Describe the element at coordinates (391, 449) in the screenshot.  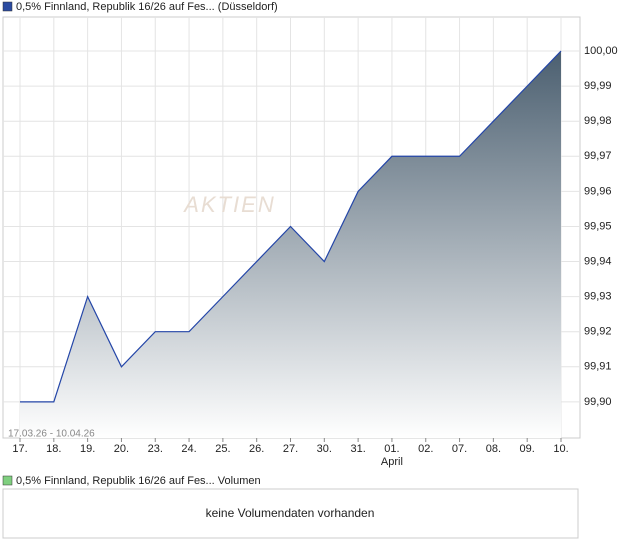
I see `x-tick-label: 01.` at that location.